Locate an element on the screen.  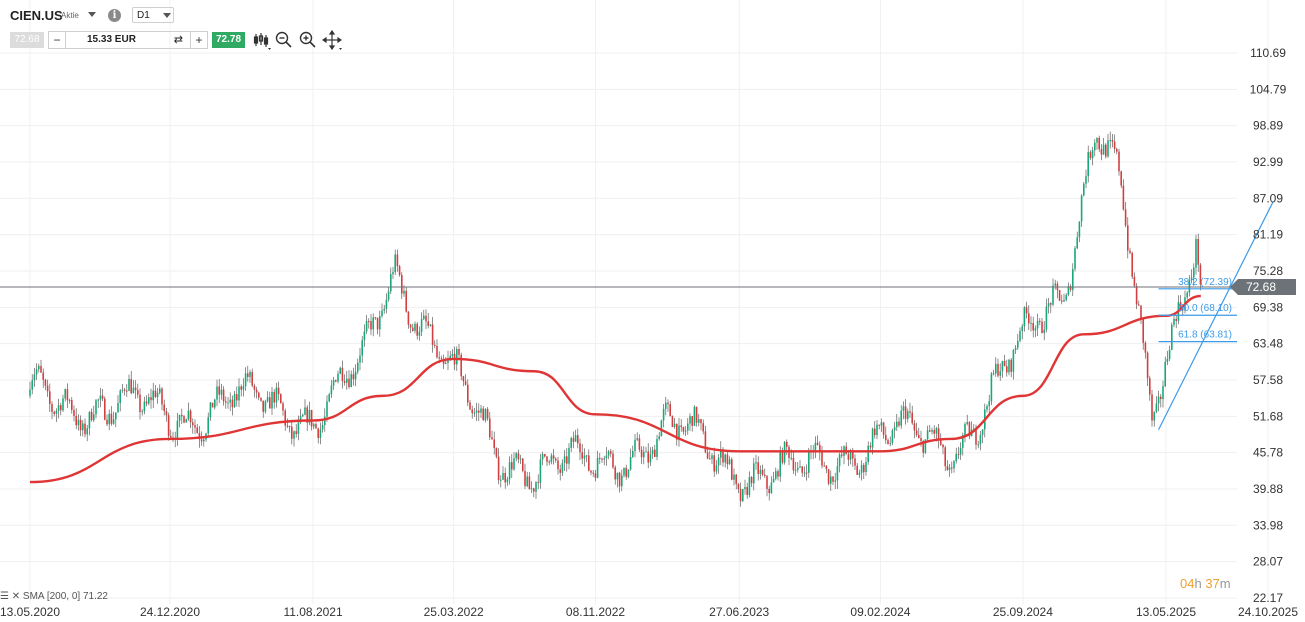
swap-icon: ⇄ is located at coordinates (178, 40).